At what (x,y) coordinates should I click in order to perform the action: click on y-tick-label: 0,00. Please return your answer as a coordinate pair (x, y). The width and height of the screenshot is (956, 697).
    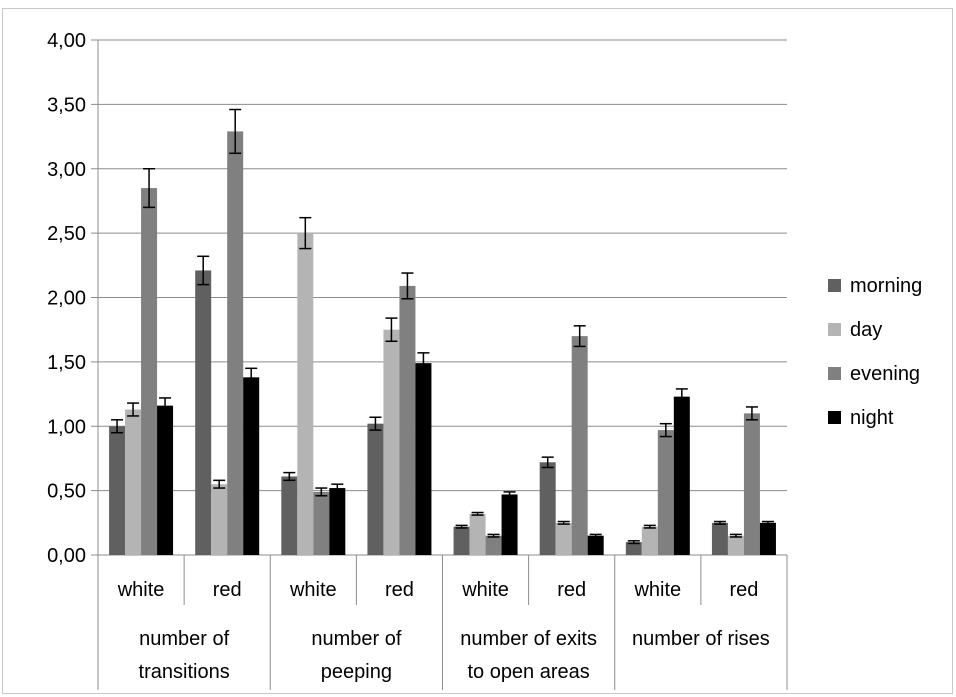
    Looking at the image, I should click on (66, 556).